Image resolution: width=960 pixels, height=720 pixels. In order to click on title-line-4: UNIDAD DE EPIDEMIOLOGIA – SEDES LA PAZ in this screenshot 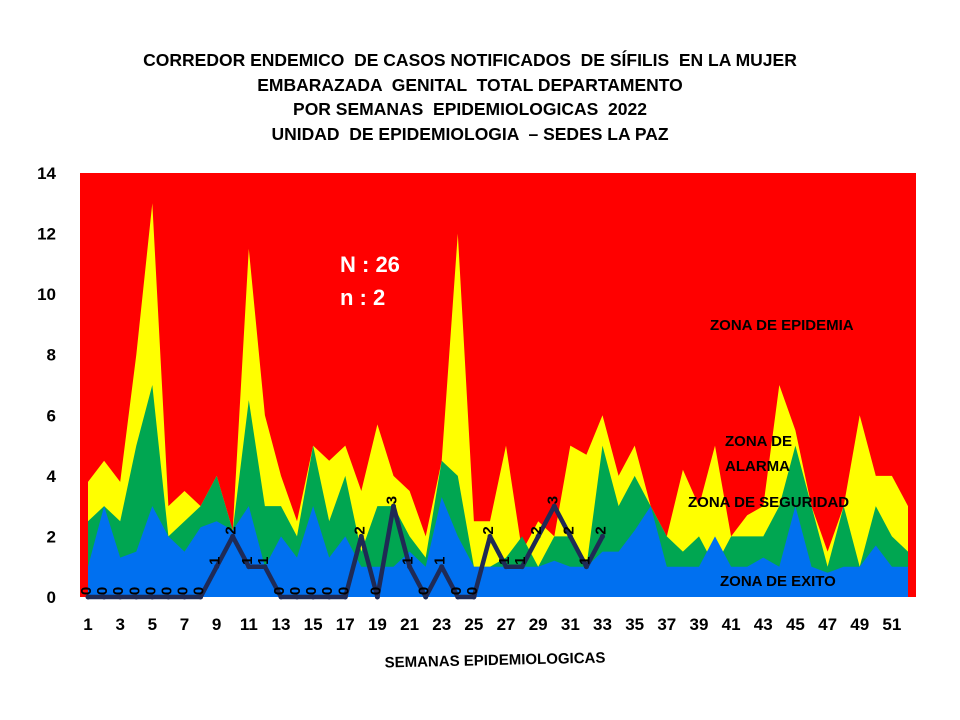, I will do `click(470, 133)`.